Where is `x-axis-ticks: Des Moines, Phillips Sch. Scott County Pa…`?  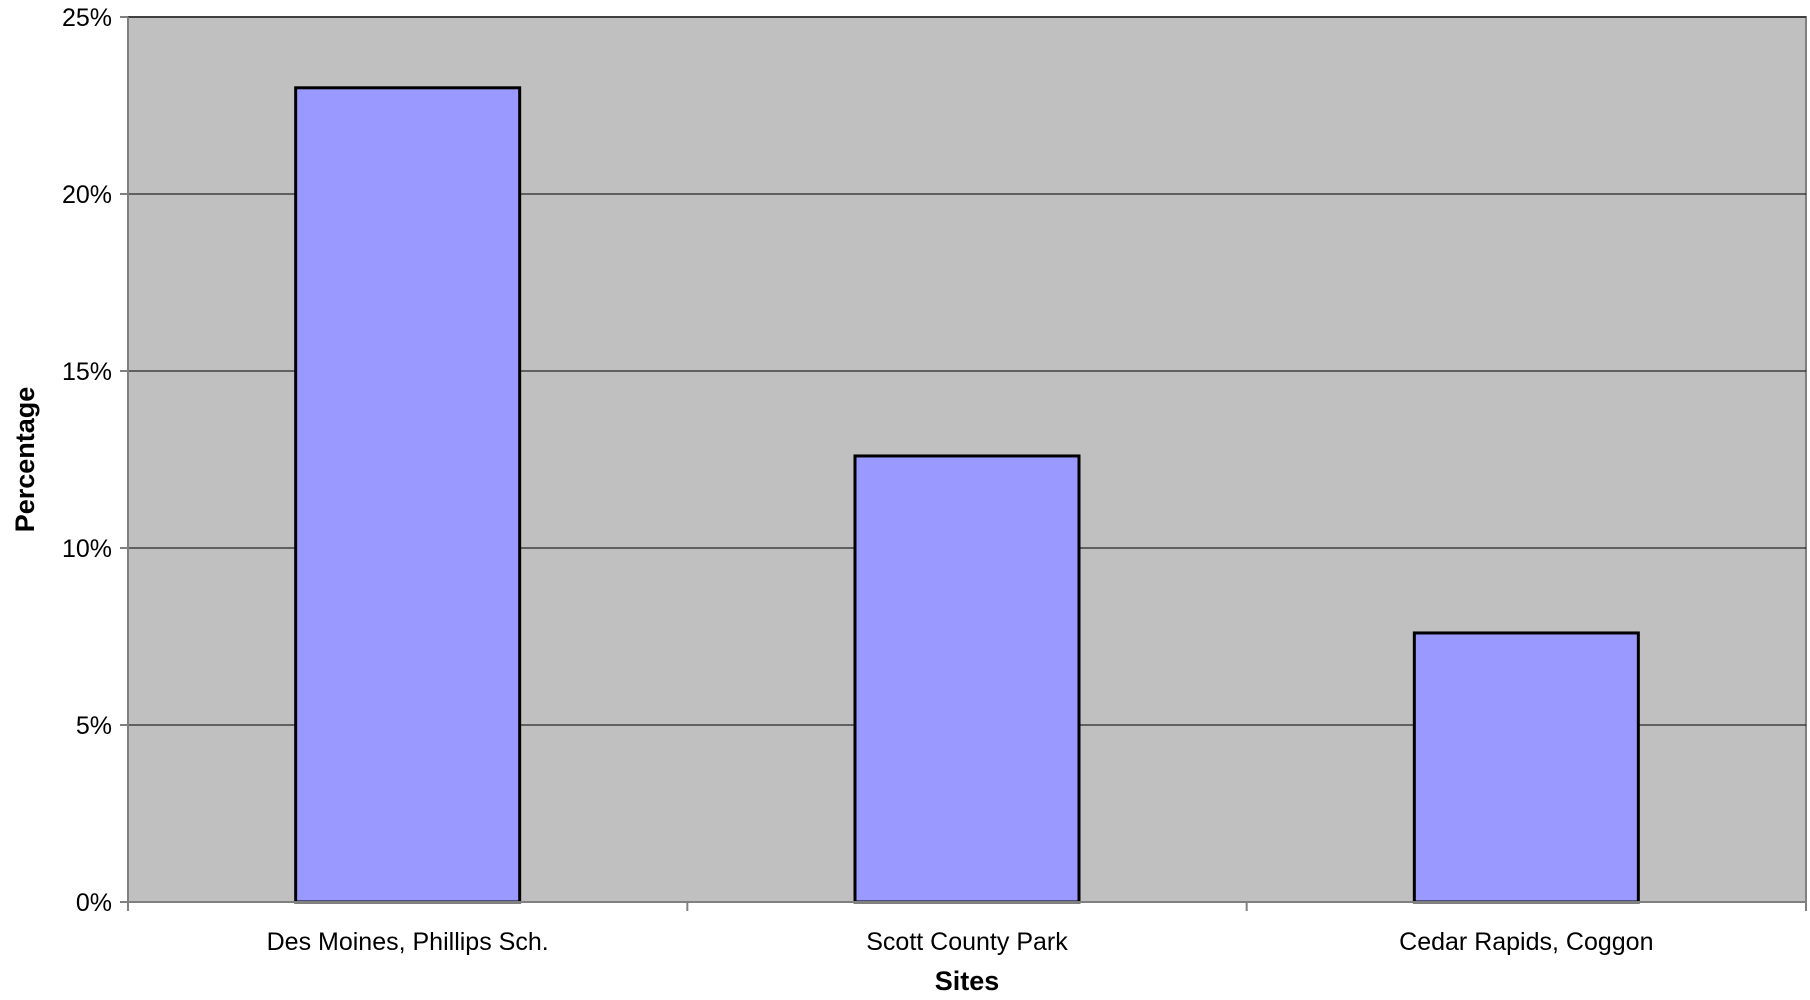
x-axis-ticks: Des Moines, Phillips Sch. Scott County Pa… is located at coordinates (967, 929).